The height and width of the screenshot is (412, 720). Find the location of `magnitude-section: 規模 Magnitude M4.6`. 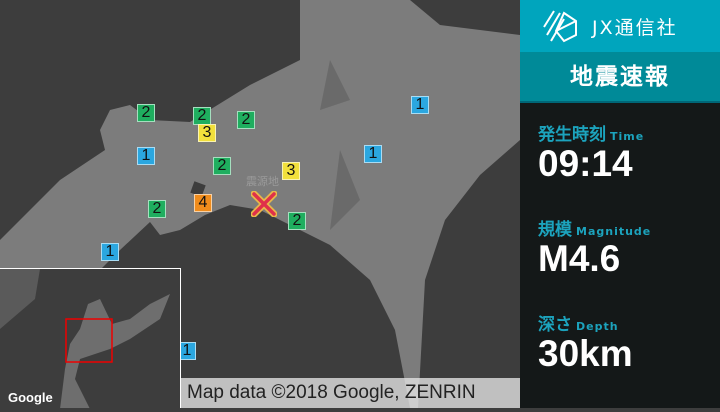

magnitude-section: 規模 Magnitude M4.6 is located at coordinates (594, 247).